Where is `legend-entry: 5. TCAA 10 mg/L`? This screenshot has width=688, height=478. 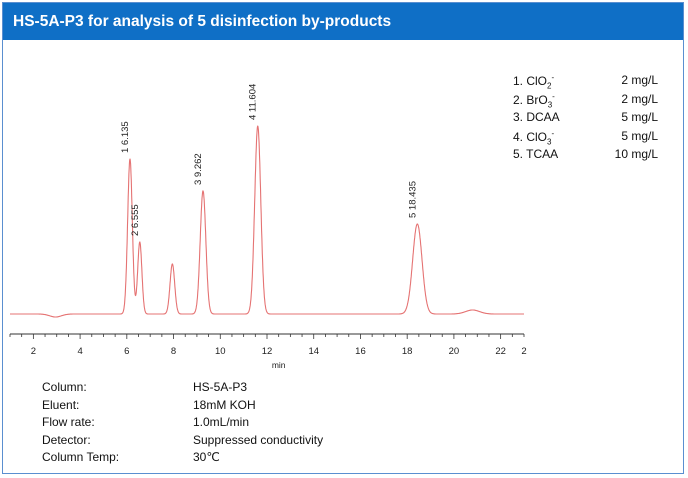 legend-entry: 5. TCAA 10 mg/L is located at coordinates (585, 156).